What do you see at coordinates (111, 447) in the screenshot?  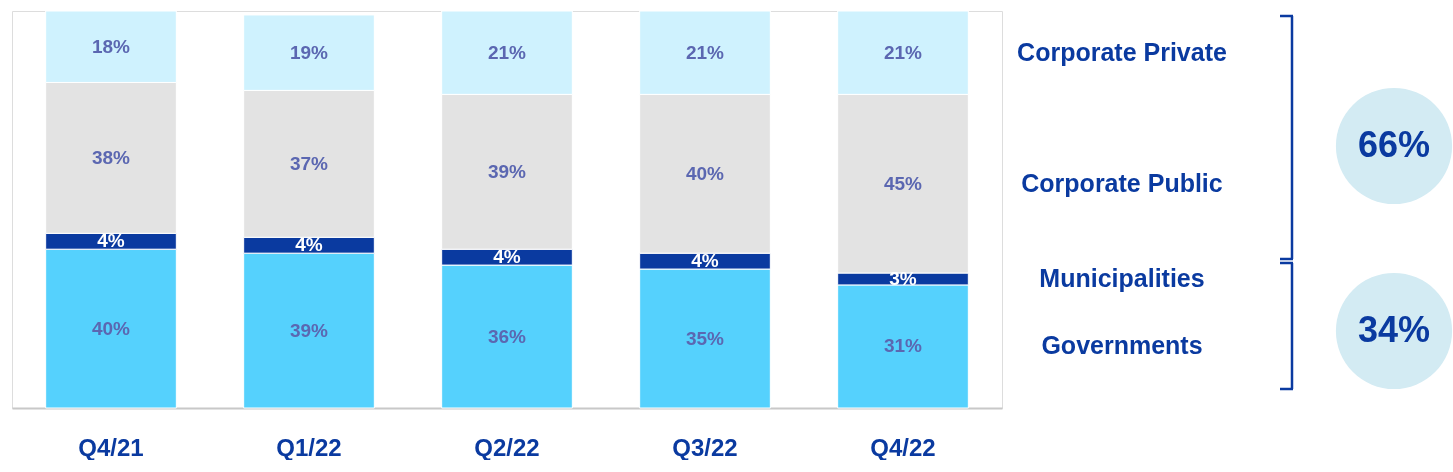 I see `x-tick-label: Q4/21` at bounding box center [111, 447].